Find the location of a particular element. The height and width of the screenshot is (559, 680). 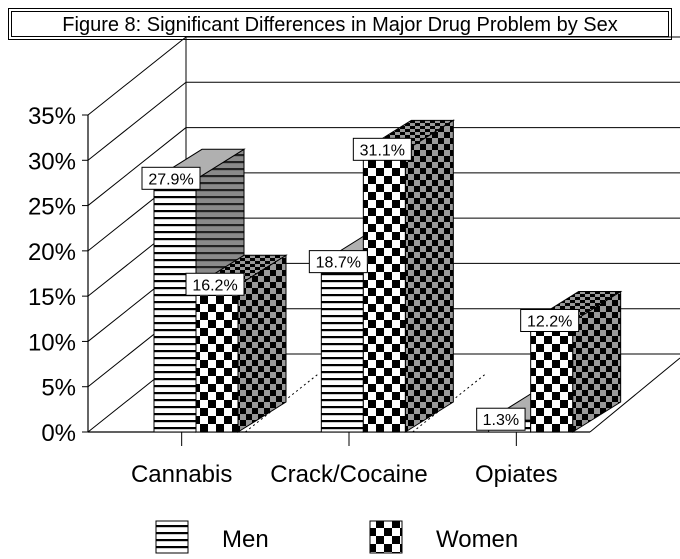

data-label-men-2: 1.3% is located at coordinates (501, 420).